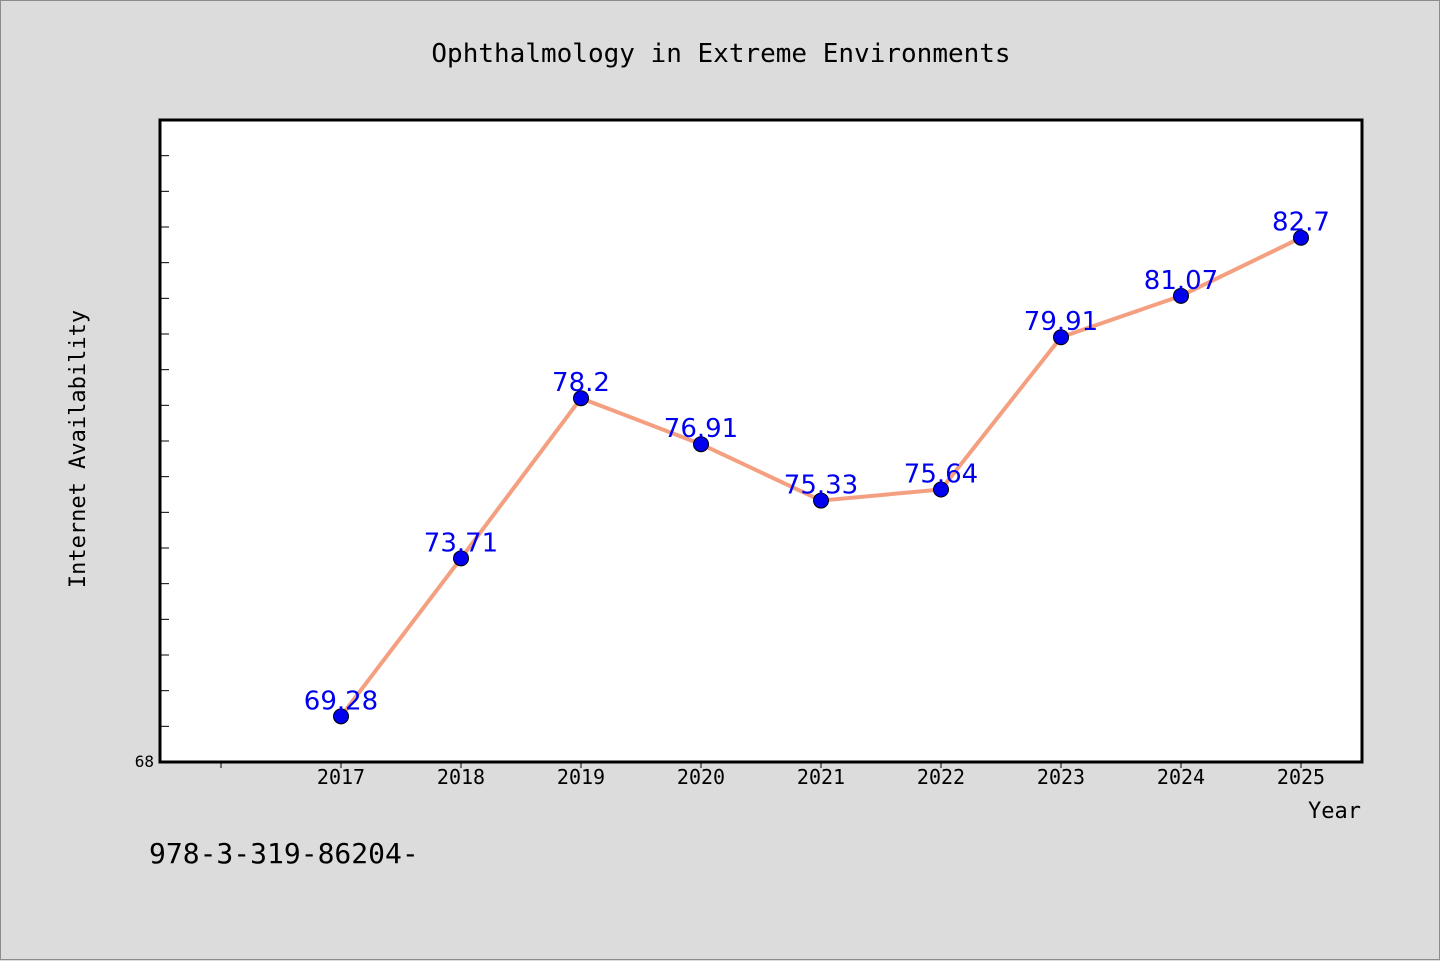  Describe the element at coordinates (701, 429) in the screenshot. I see `data-label: 76.91` at that location.